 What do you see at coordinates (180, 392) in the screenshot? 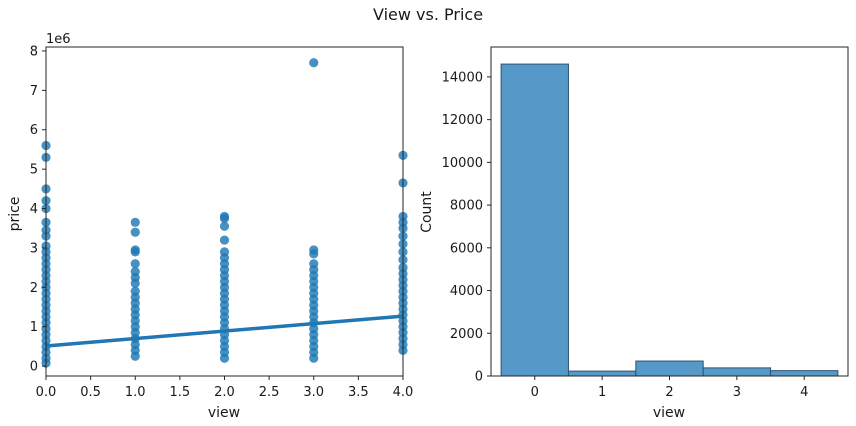
I see `scatter-x-tick-label: 1.5` at bounding box center [180, 392].